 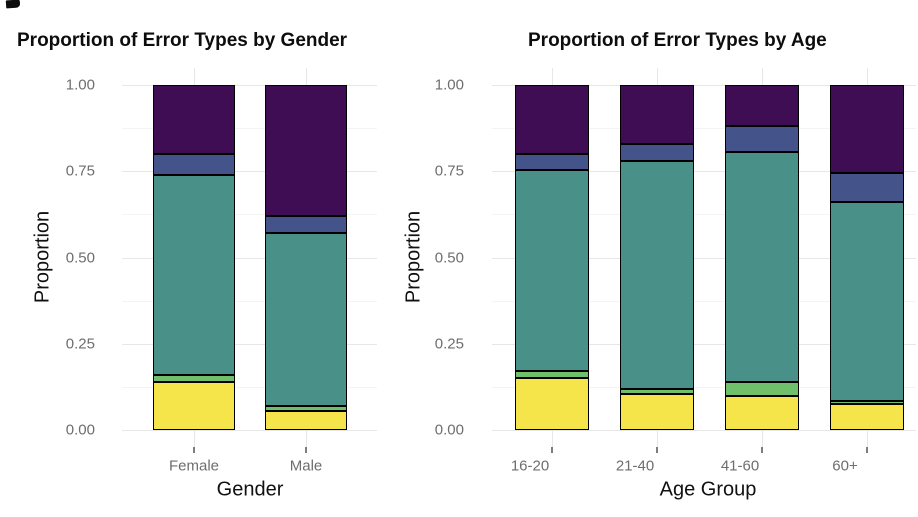 What do you see at coordinates (530, 466) in the screenshot?
I see `x-tick-label: 16-20` at bounding box center [530, 466].